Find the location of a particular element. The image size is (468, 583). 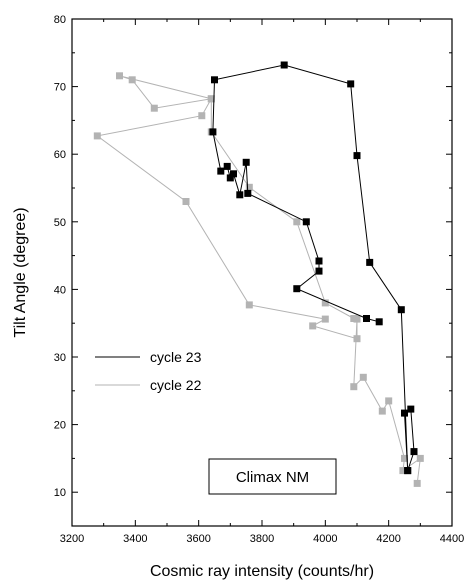

annotation-text: Climax NM is located at coordinates (272, 477).